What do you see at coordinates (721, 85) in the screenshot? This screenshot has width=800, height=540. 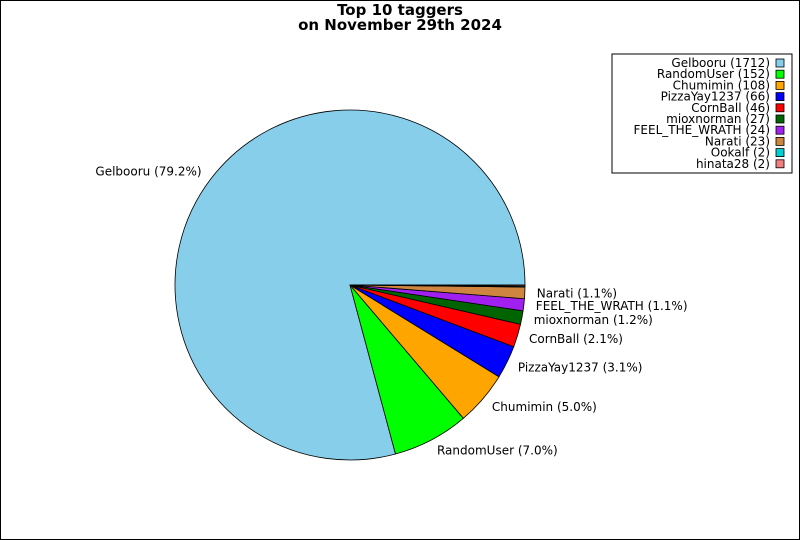 I see `legend-label: Chumimin (108)` at bounding box center [721, 85].